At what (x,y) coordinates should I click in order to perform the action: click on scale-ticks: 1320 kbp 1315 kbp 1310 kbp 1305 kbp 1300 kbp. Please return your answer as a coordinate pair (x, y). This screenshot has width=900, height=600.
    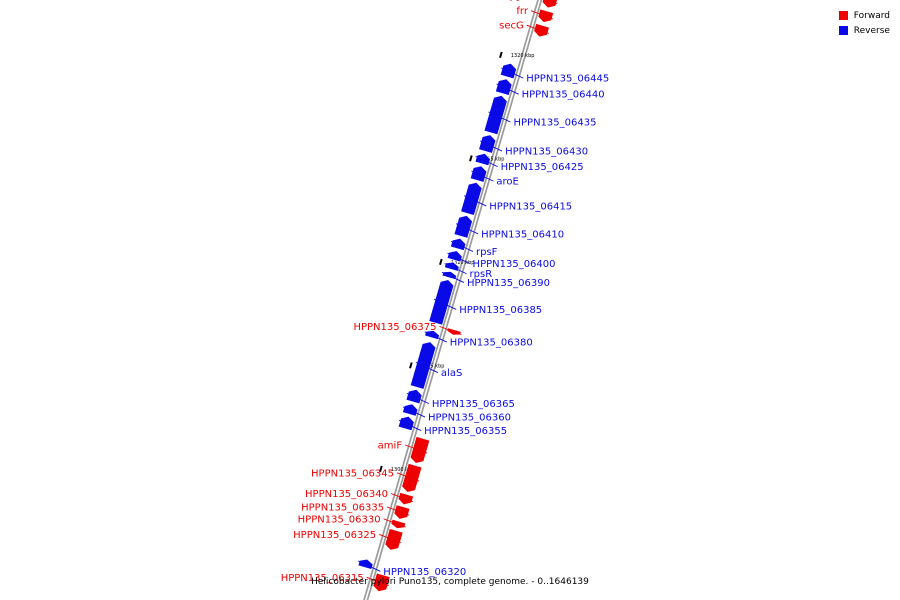
    Looking at the image, I should click on (457, 262).